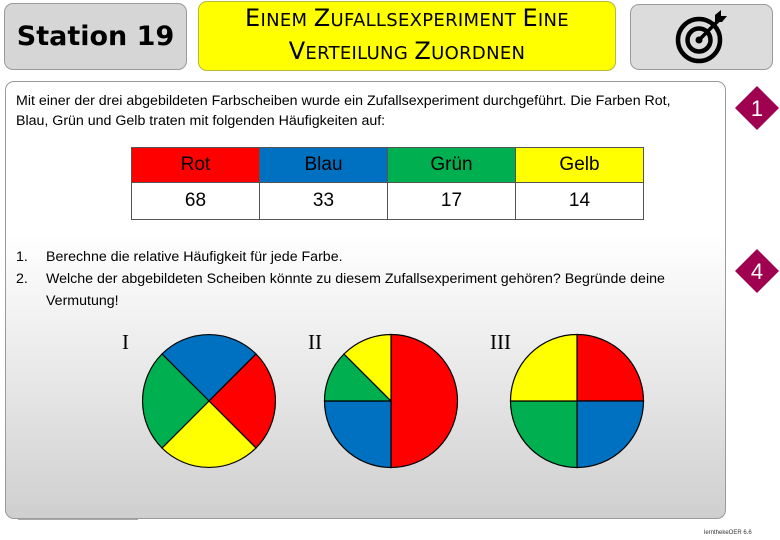 The image size is (780, 540). I want to click on task-number: 1., so click(22, 257).